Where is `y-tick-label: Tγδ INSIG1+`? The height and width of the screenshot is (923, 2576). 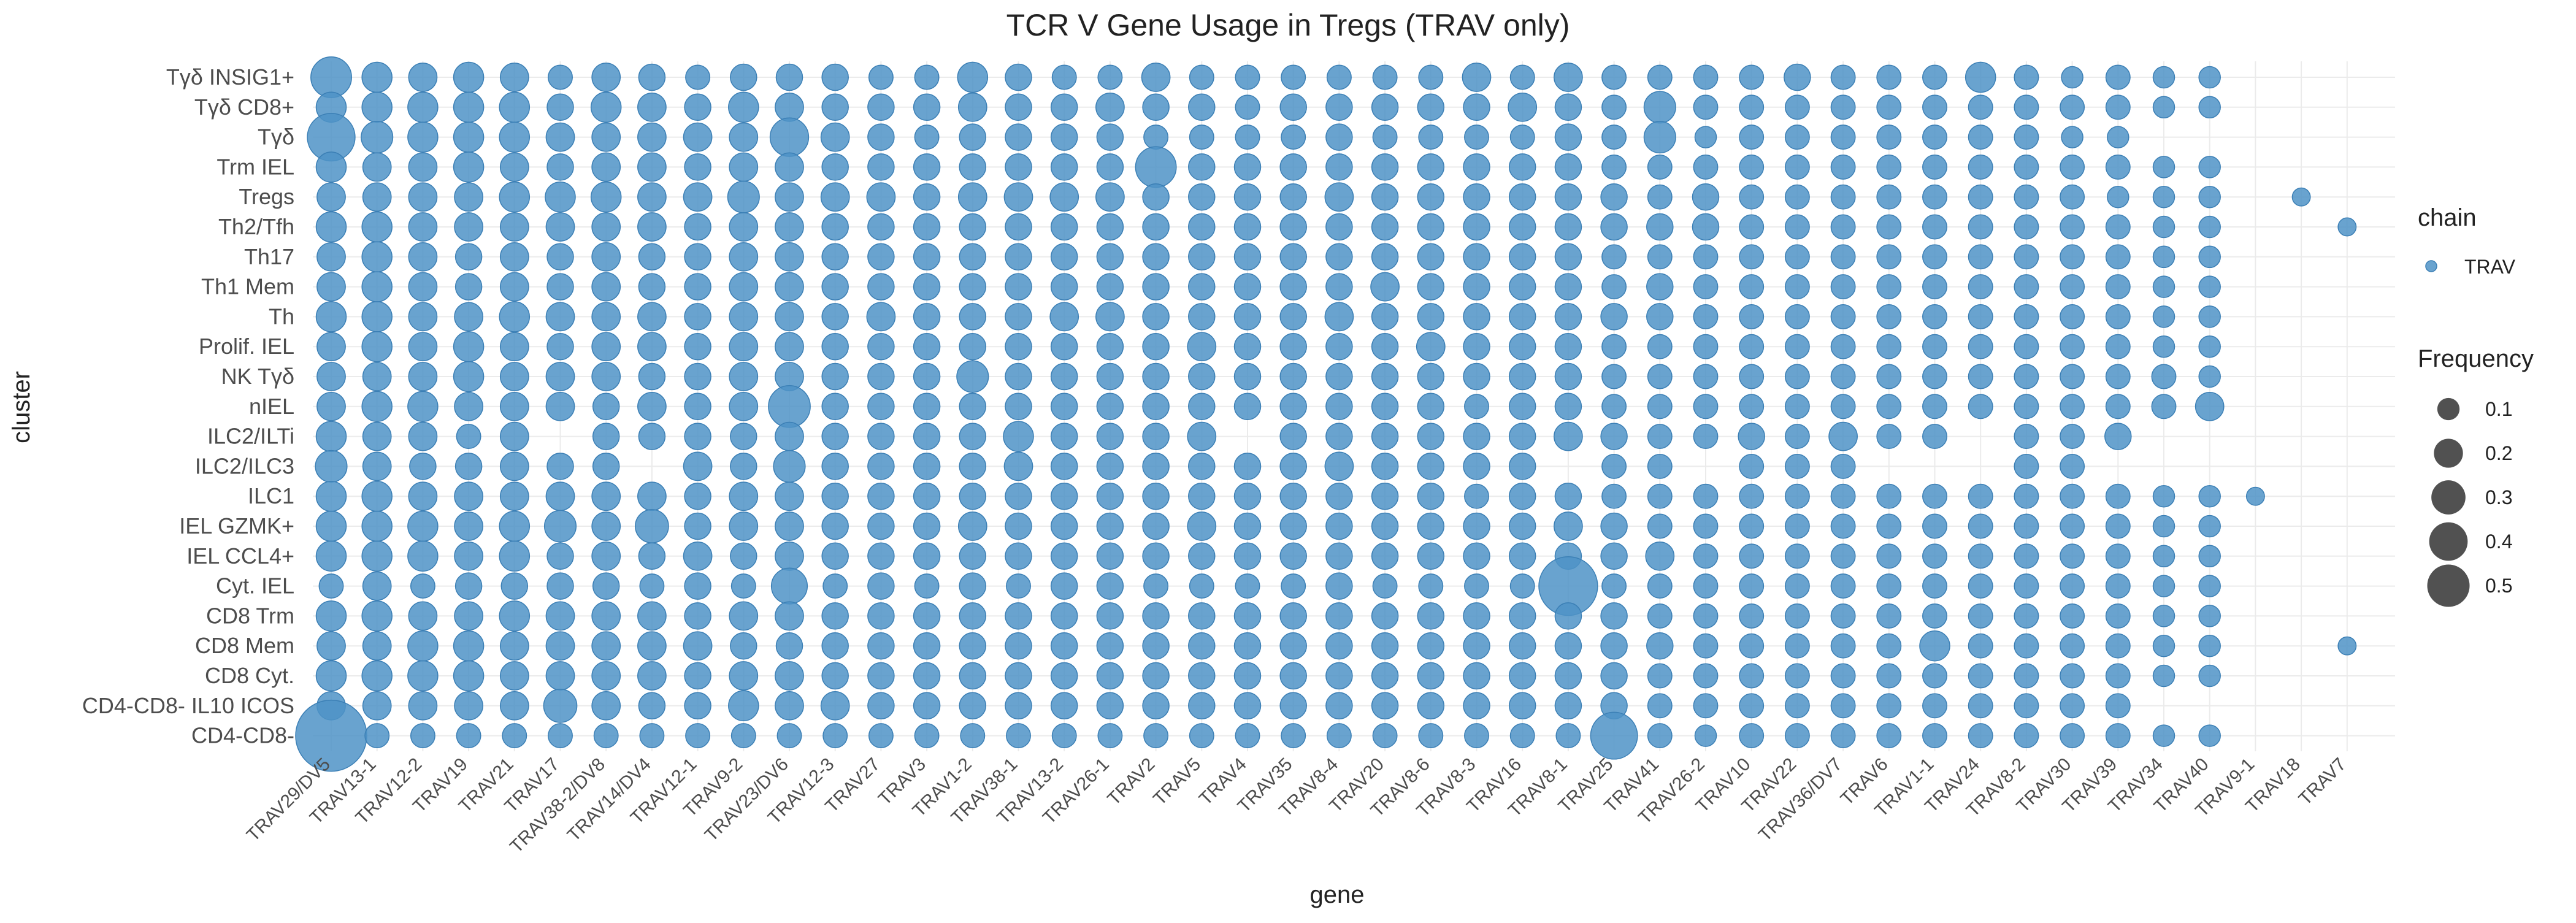
y-tick-label: Tγδ INSIG1+ is located at coordinates (230, 77).